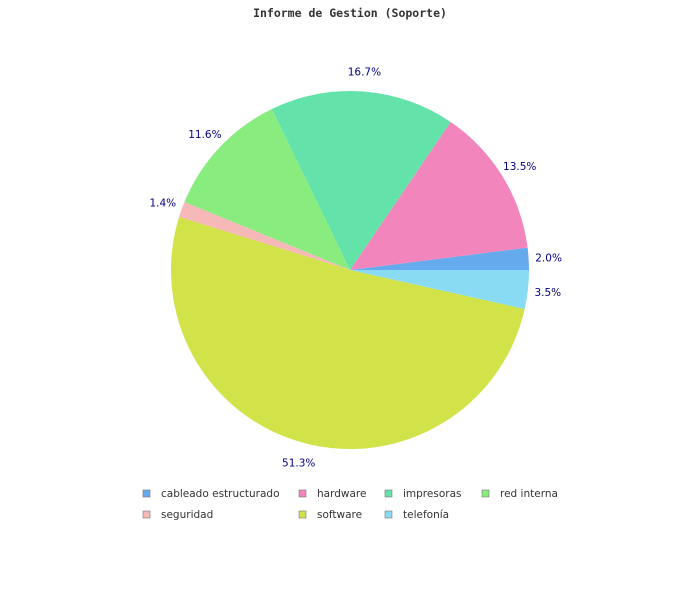  I want to click on legend-item: impresoras, so click(422, 494).